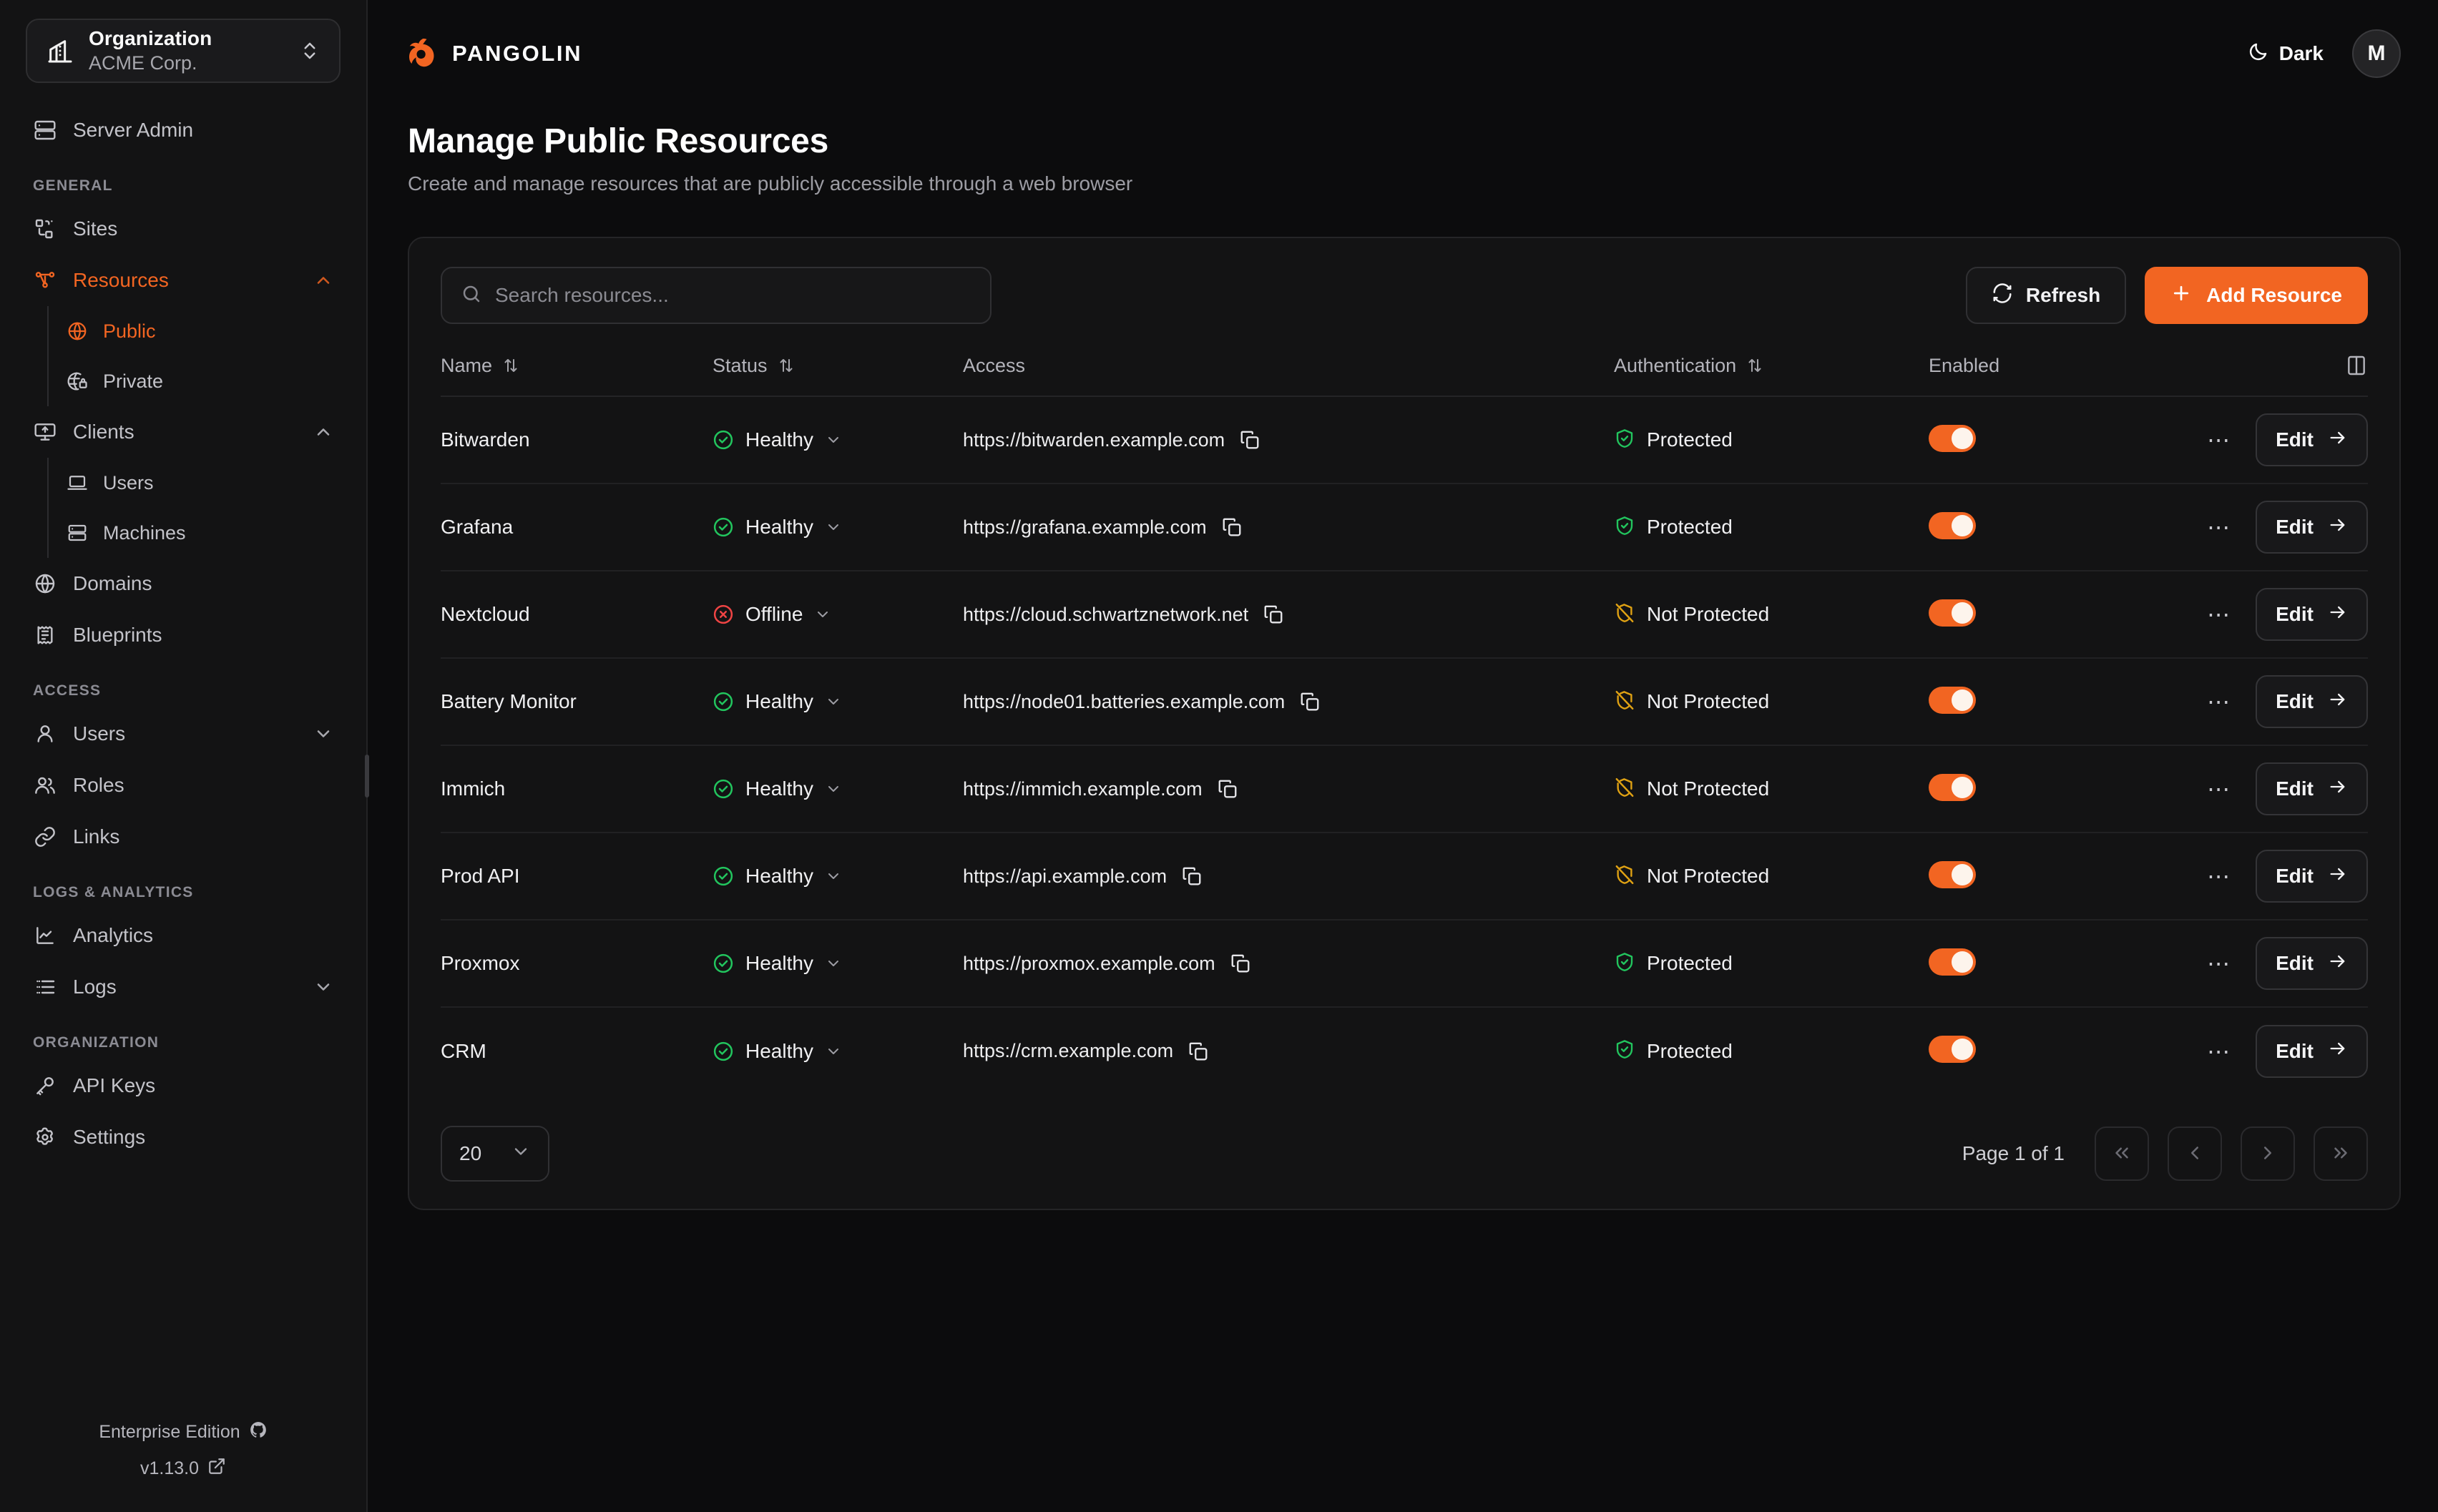 The width and height of the screenshot is (2438, 1512). Describe the element at coordinates (838, 614) in the screenshot. I see `status-badge: Offline` at that location.